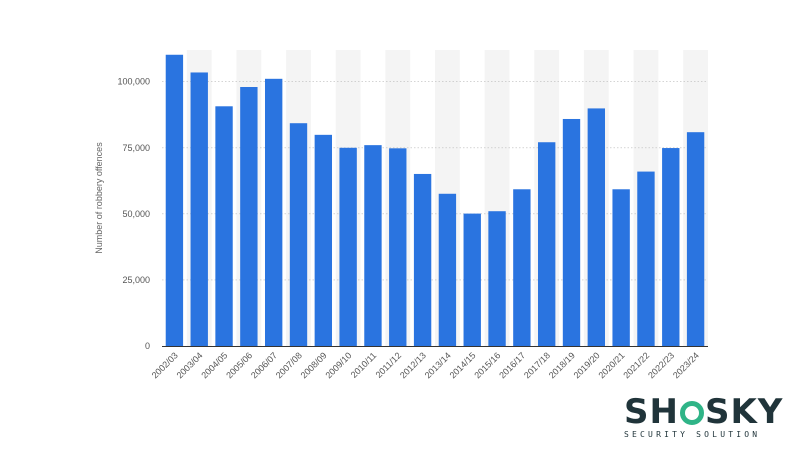 The width and height of the screenshot is (800, 450). I want to click on x-tick-label: 2014/15, so click(463, 365).